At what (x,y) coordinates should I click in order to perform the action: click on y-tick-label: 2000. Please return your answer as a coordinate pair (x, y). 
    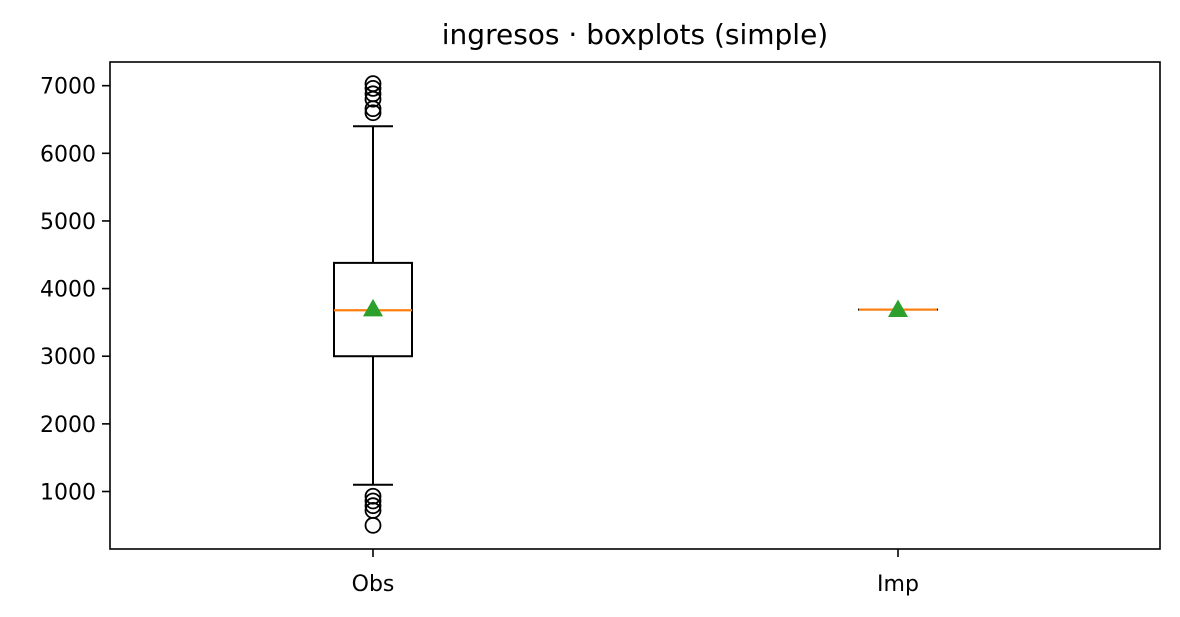
    Looking at the image, I should click on (68, 425).